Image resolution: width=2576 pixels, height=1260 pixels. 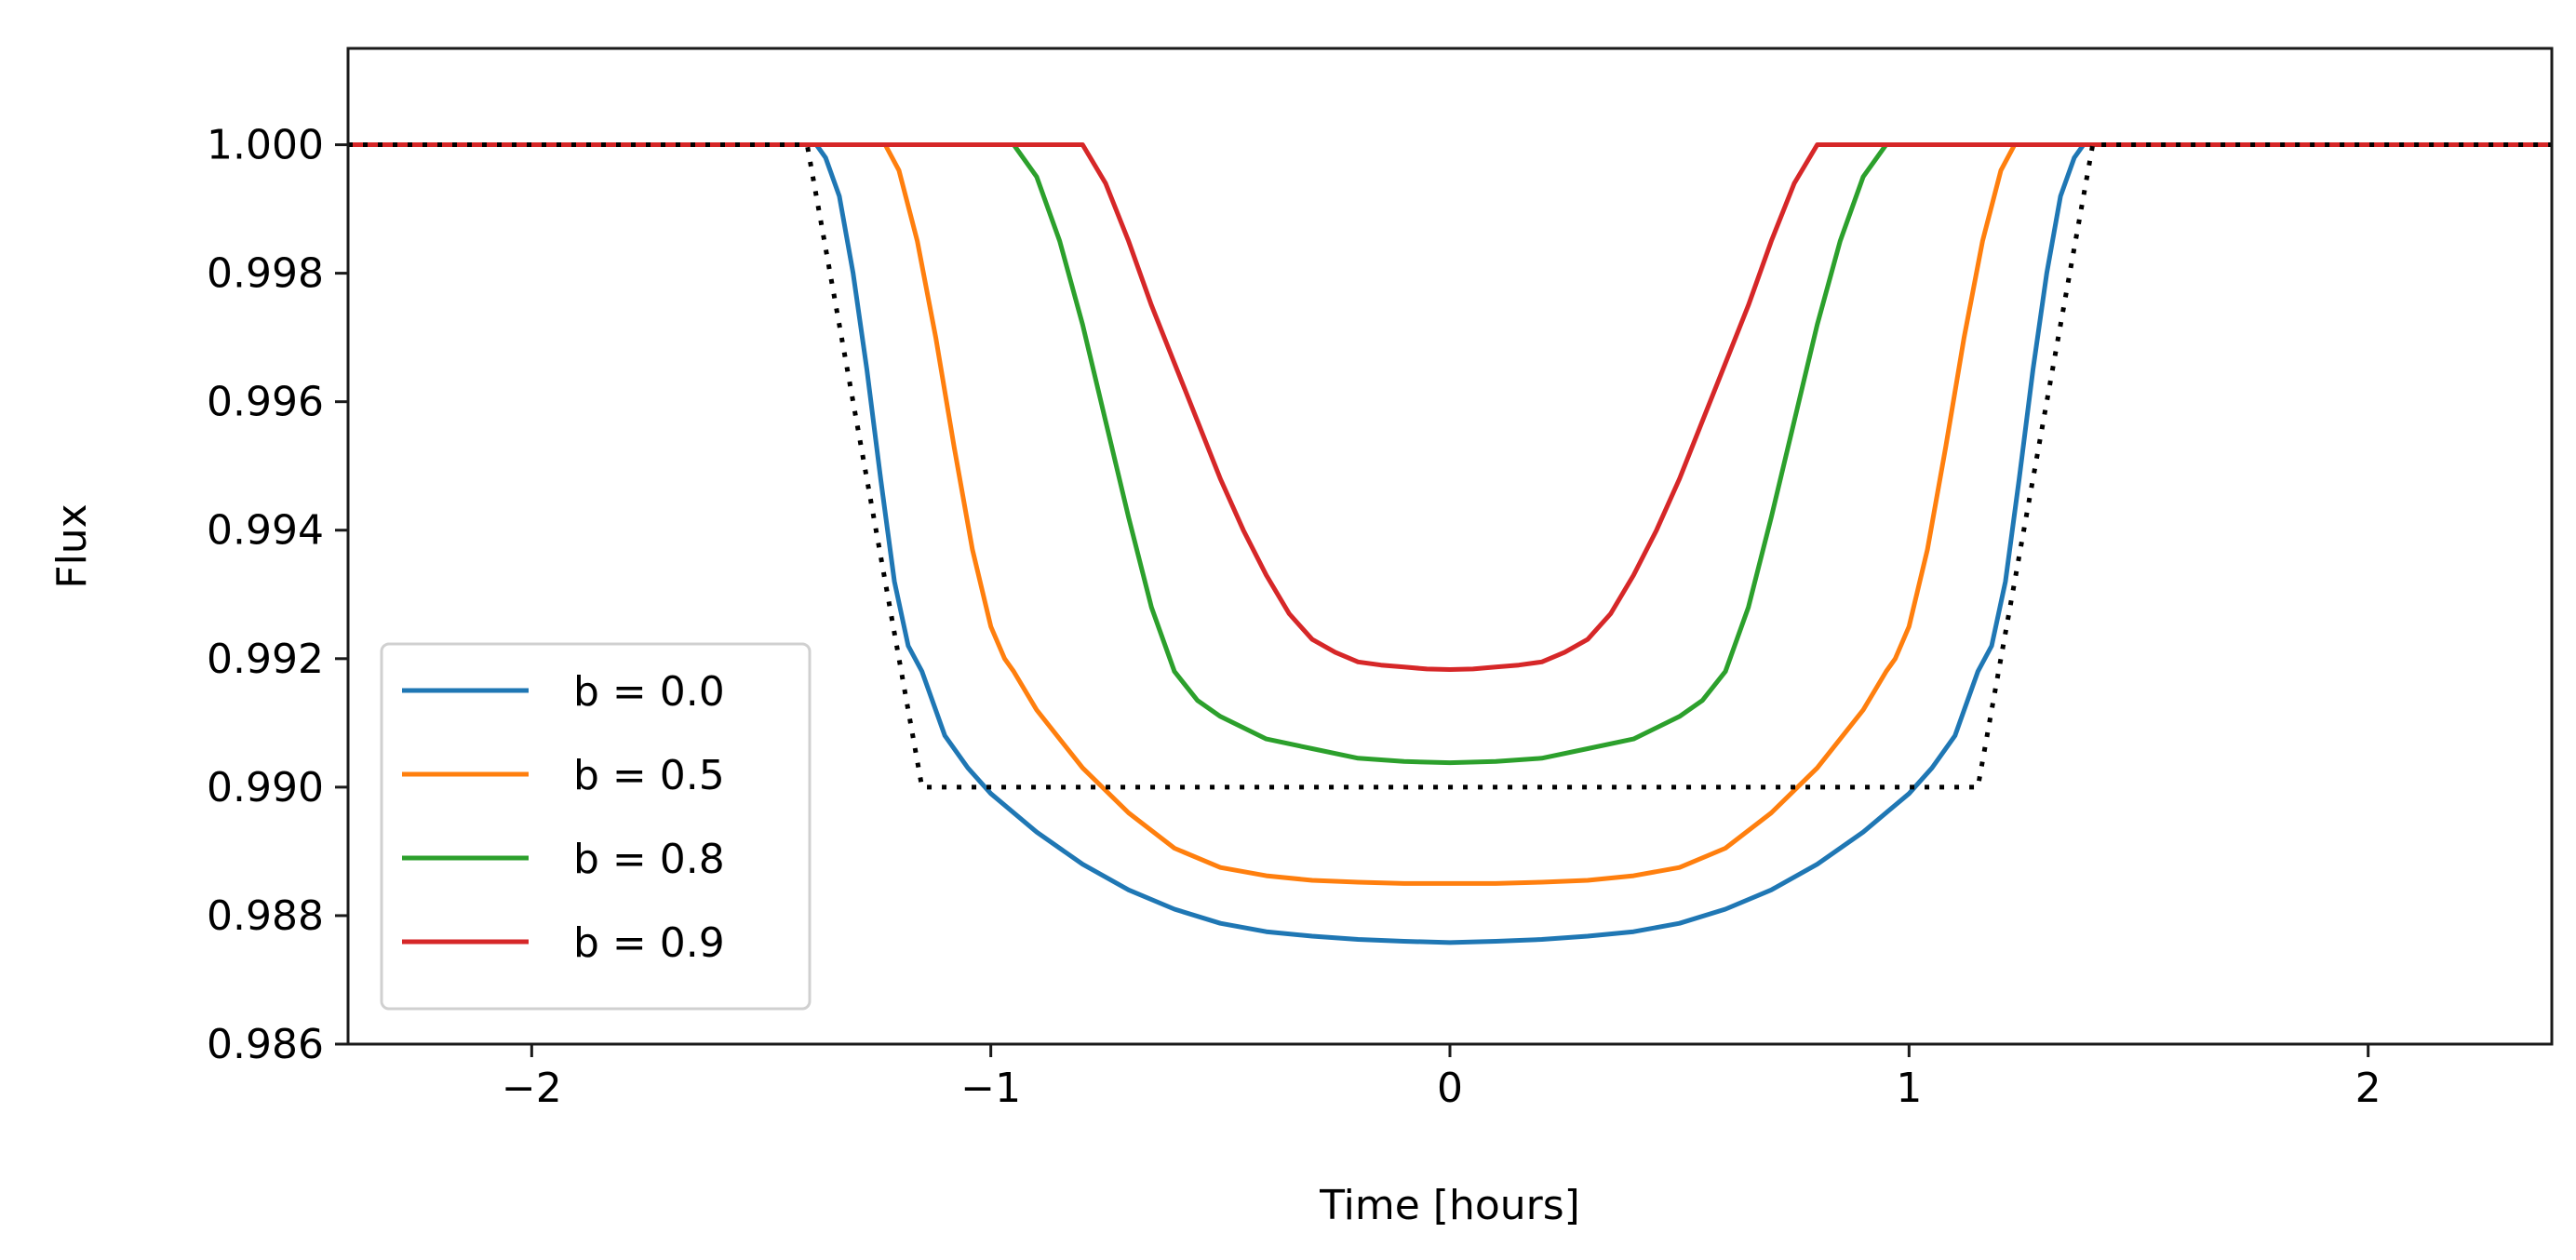 What do you see at coordinates (649, 692) in the screenshot?
I see `legend-label: b = 0.0` at bounding box center [649, 692].